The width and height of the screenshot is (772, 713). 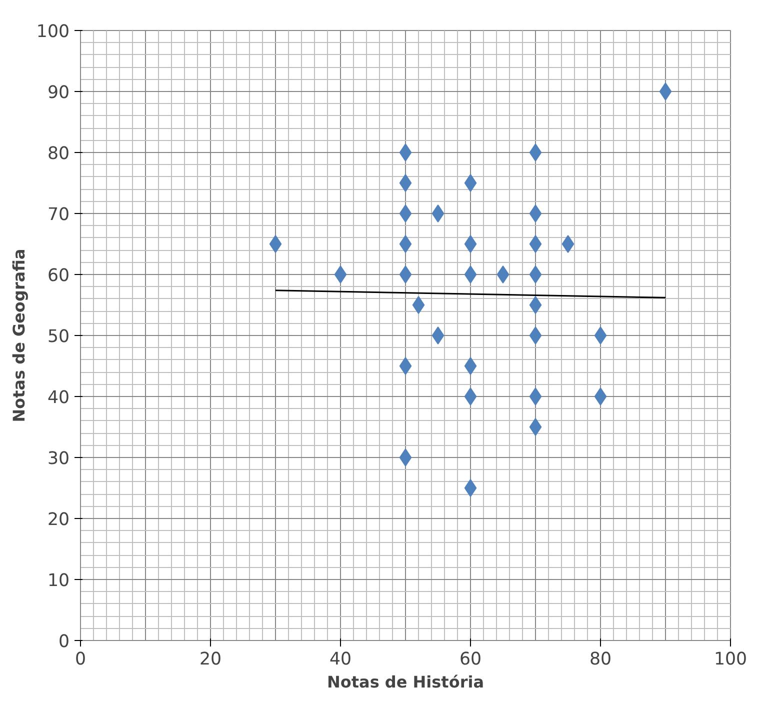 I want to click on x-tick-label: 80, so click(x=600, y=660).